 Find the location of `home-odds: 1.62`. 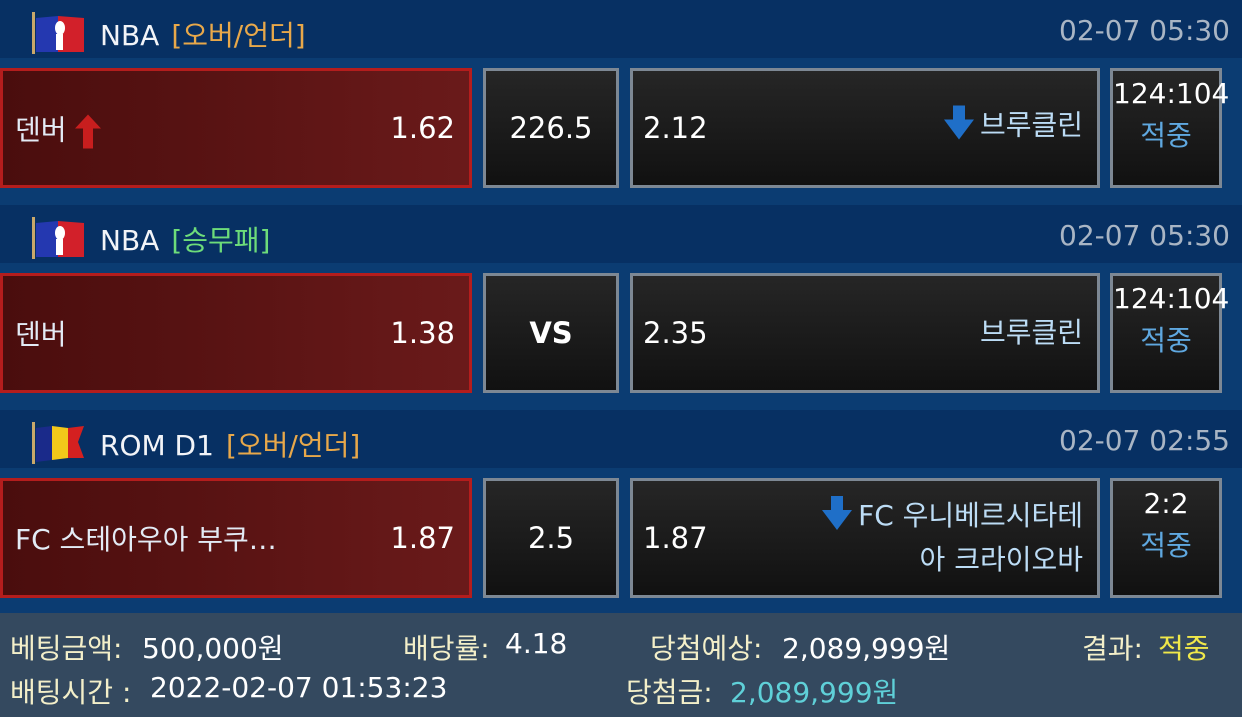

home-odds: 1.62 is located at coordinates (422, 128).